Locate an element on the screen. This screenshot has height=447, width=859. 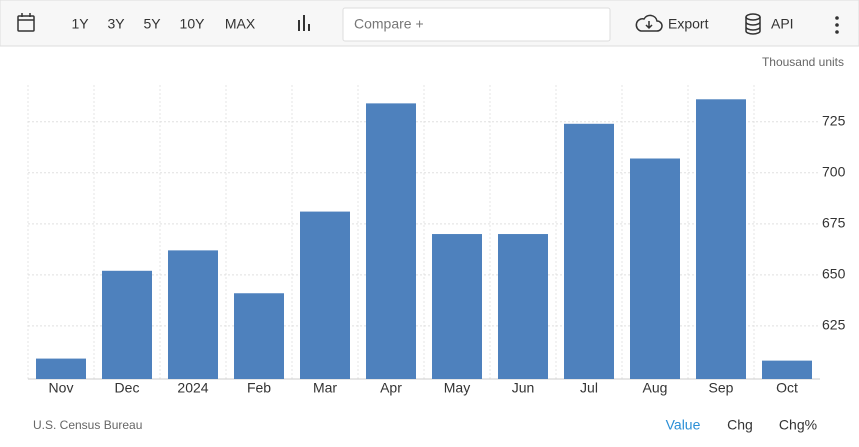
y-tick-label: 625 is located at coordinates (834, 325).